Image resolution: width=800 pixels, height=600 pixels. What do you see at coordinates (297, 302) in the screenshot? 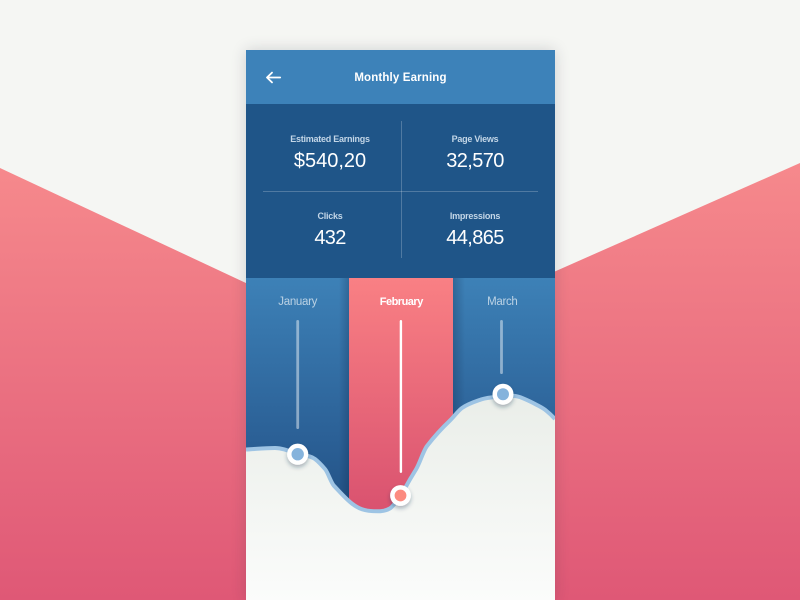
I see `svg-text: January` at bounding box center [297, 302].